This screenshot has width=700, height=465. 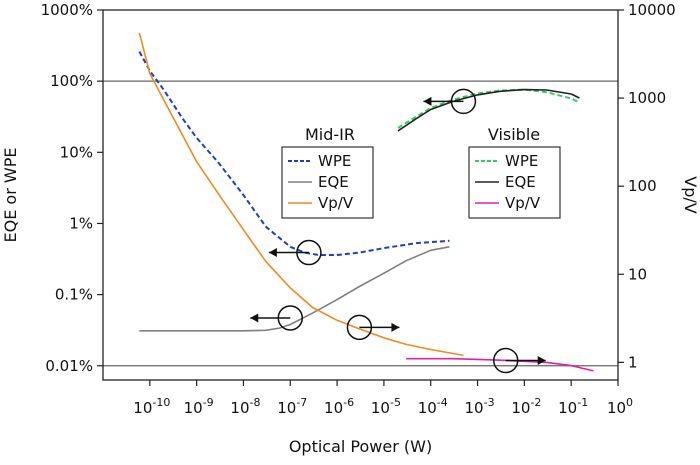 I want to click on y-left-tick-label-3: 1%, so click(x=81, y=223).